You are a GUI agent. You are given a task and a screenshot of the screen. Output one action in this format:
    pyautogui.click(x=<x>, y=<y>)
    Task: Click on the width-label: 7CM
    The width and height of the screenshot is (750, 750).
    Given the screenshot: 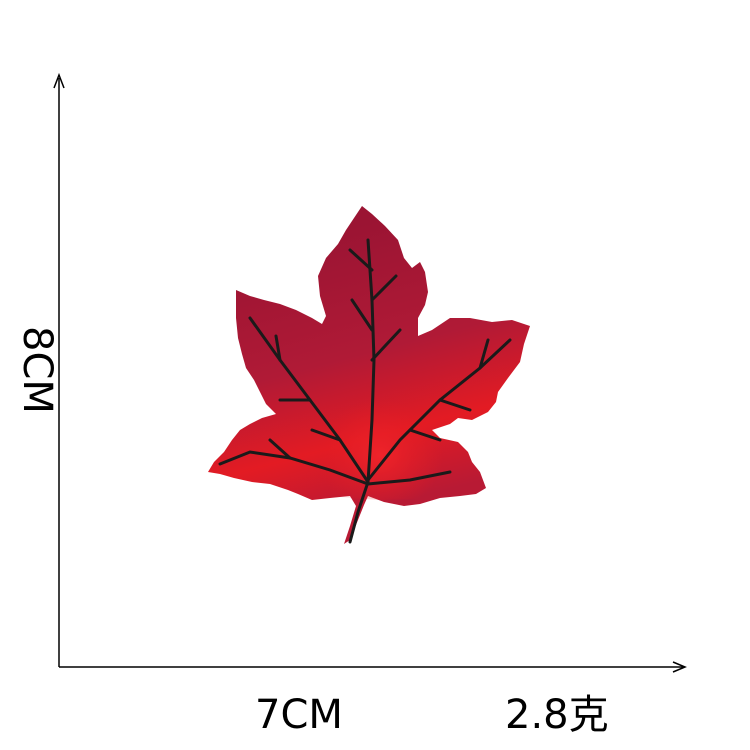 What is the action you would take?
    pyautogui.click(x=299, y=715)
    